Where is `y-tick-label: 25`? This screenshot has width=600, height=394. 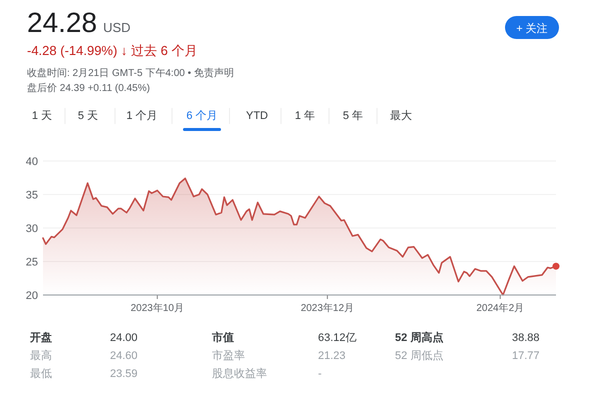 y-tick-label: 25 is located at coordinates (32, 262).